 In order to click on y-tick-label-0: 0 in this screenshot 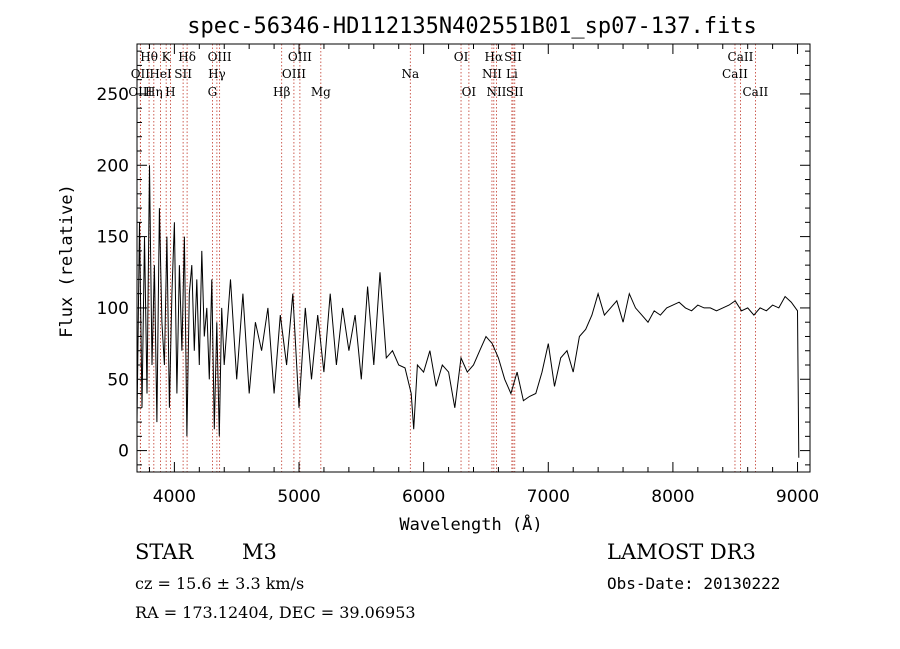, I will do `click(123, 452)`.